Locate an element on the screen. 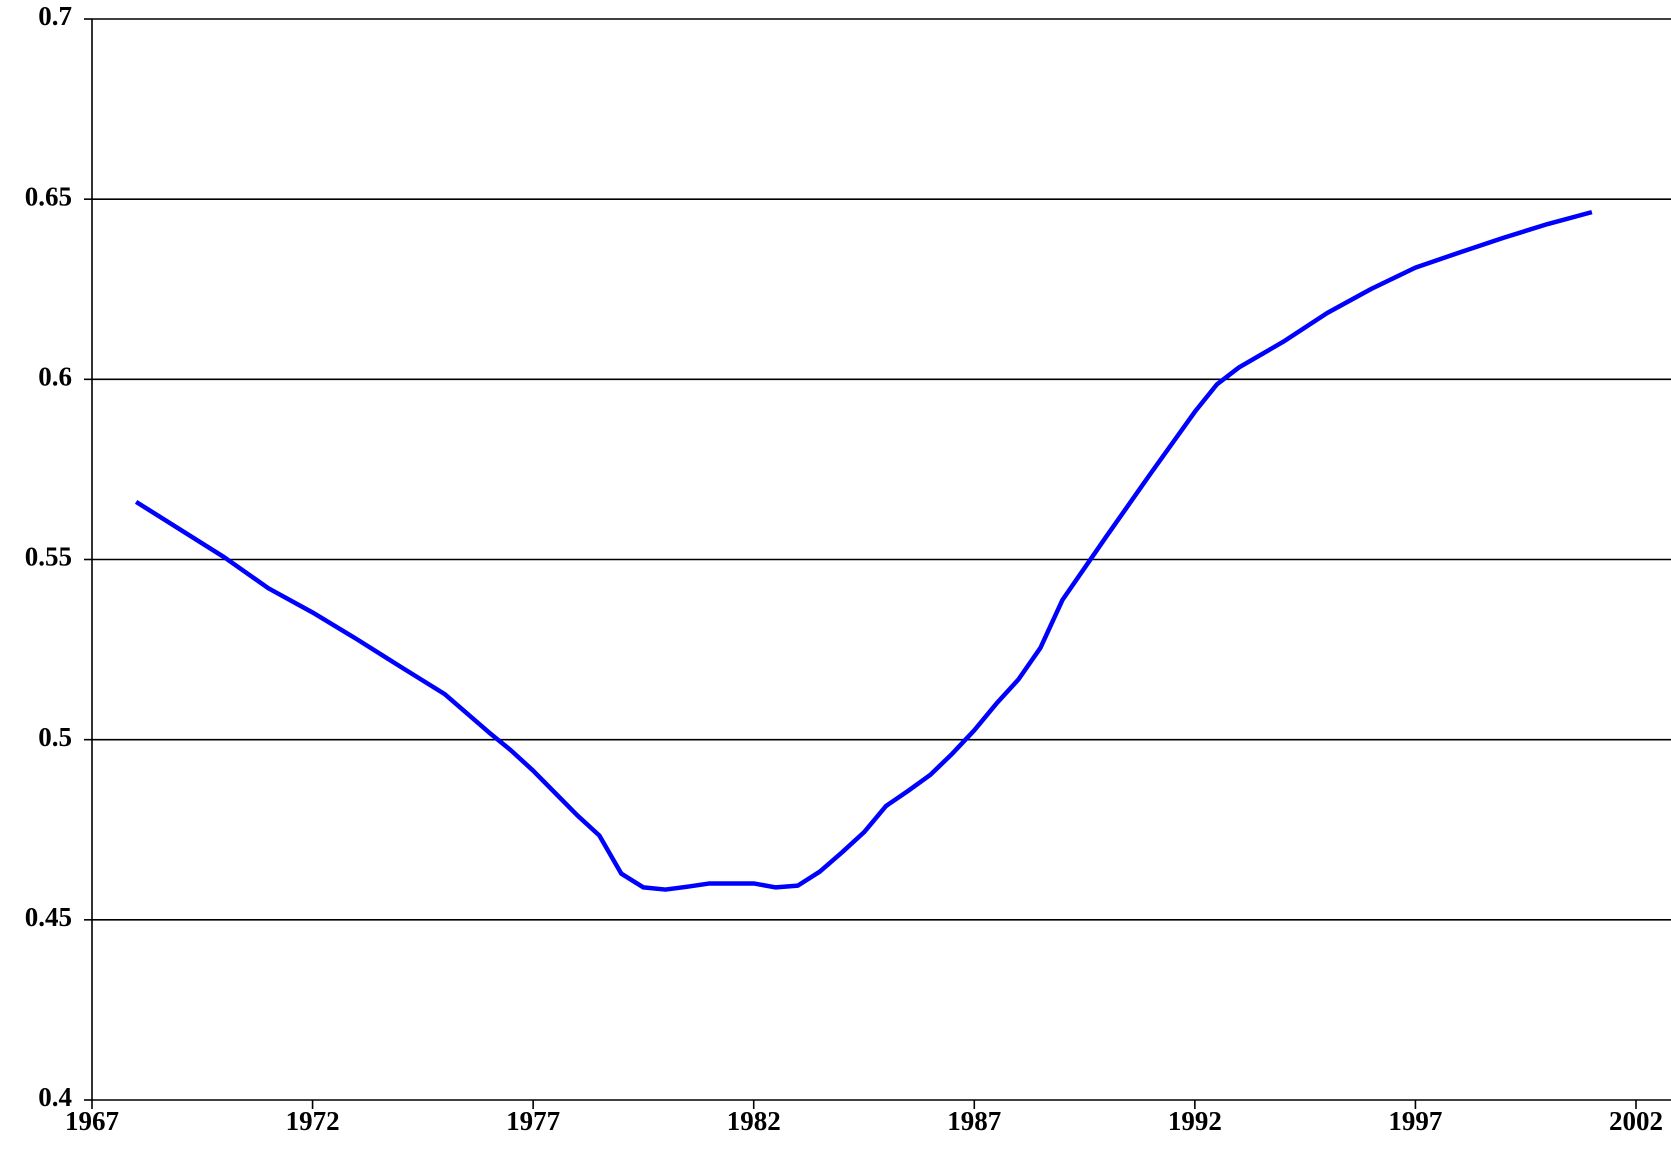  y-tick-label: 0.7 is located at coordinates (55, 16).